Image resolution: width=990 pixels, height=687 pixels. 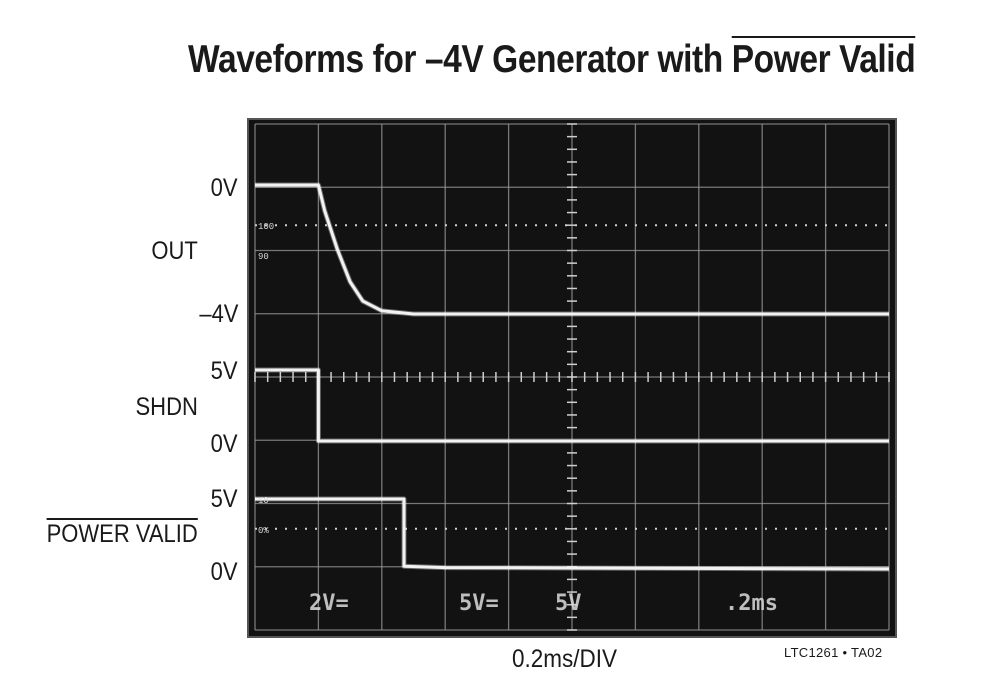 What do you see at coordinates (543, 603) in the screenshot?
I see `scope-readouts: 2V= 5V= 5V .2ms` at bounding box center [543, 603].